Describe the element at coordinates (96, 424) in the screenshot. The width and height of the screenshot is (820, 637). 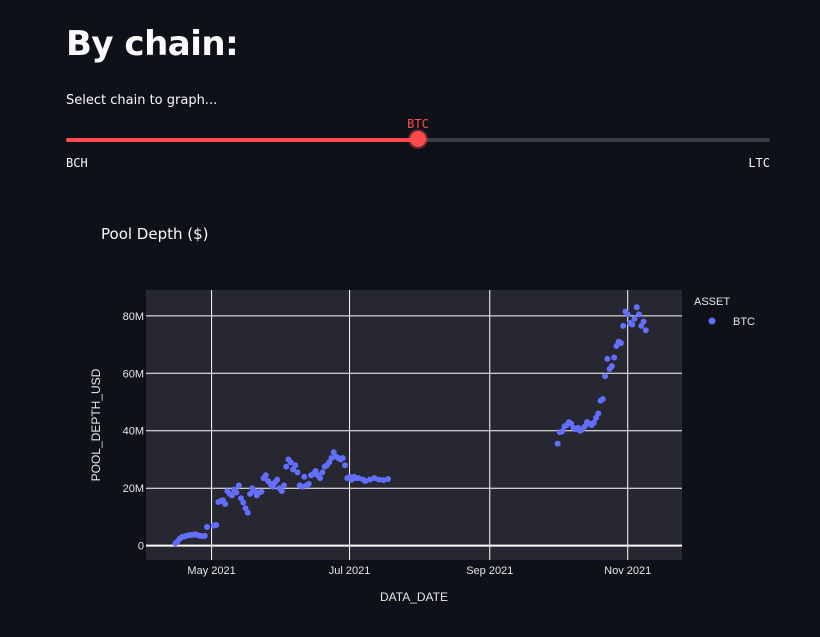
I see `y-axis-title: POOL_DEPTH_USD` at that location.